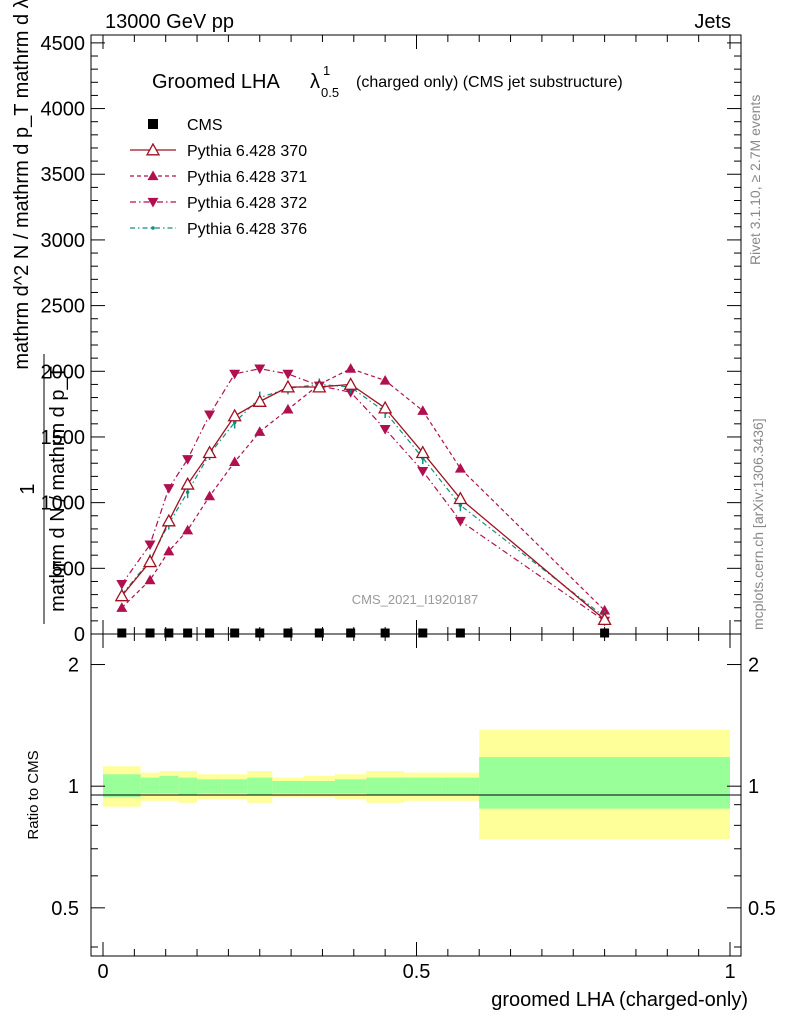 The height and width of the screenshot is (1024, 786). What do you see at coordinates (63, 339) in the screenshot?
I see `main-y-tick-labels: 0 500 1000 1500 2000 2500 3000 3500 4000 4500` at bounding box center [63, 339].